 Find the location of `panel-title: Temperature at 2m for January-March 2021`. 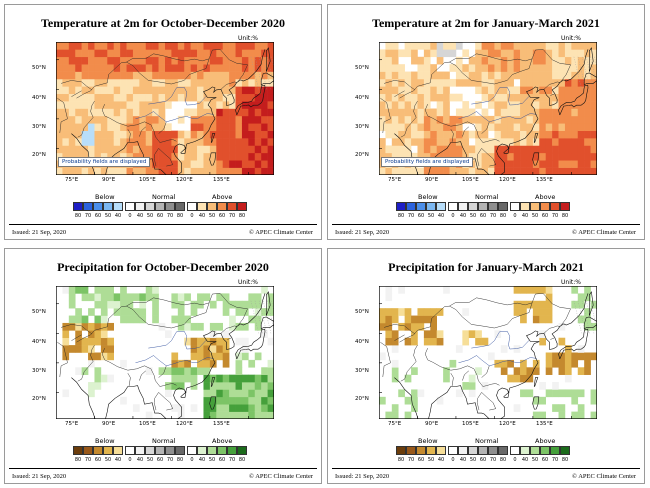

panel-title: Temperature at 2m for January-March 2021 is located at coordinates (486, 23).